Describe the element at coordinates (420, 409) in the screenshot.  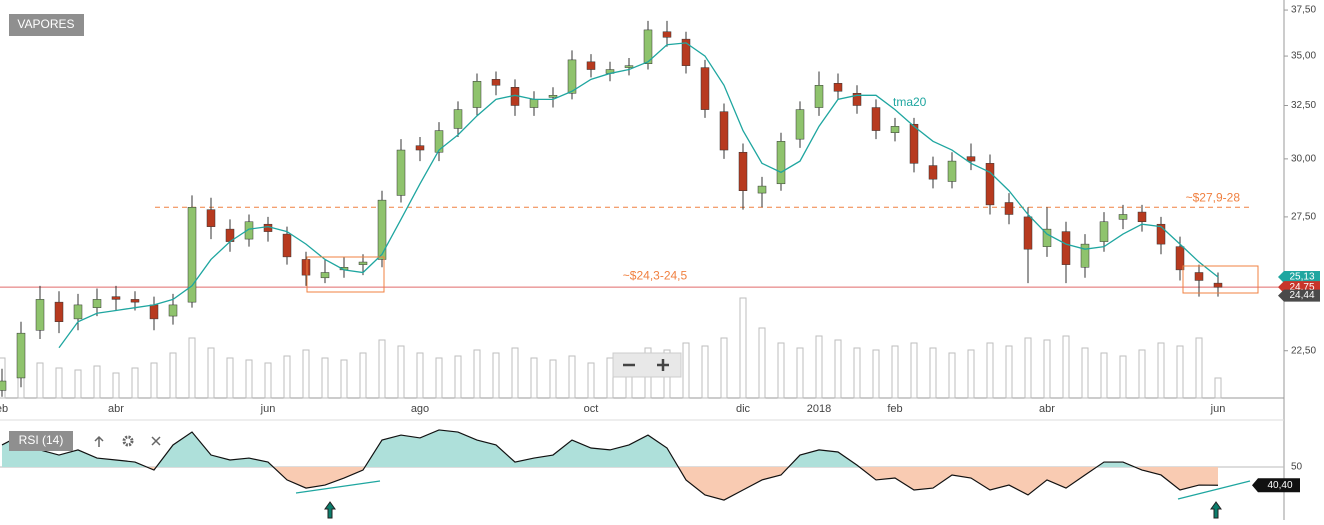
I see `x-tick-label: ago` at that location.